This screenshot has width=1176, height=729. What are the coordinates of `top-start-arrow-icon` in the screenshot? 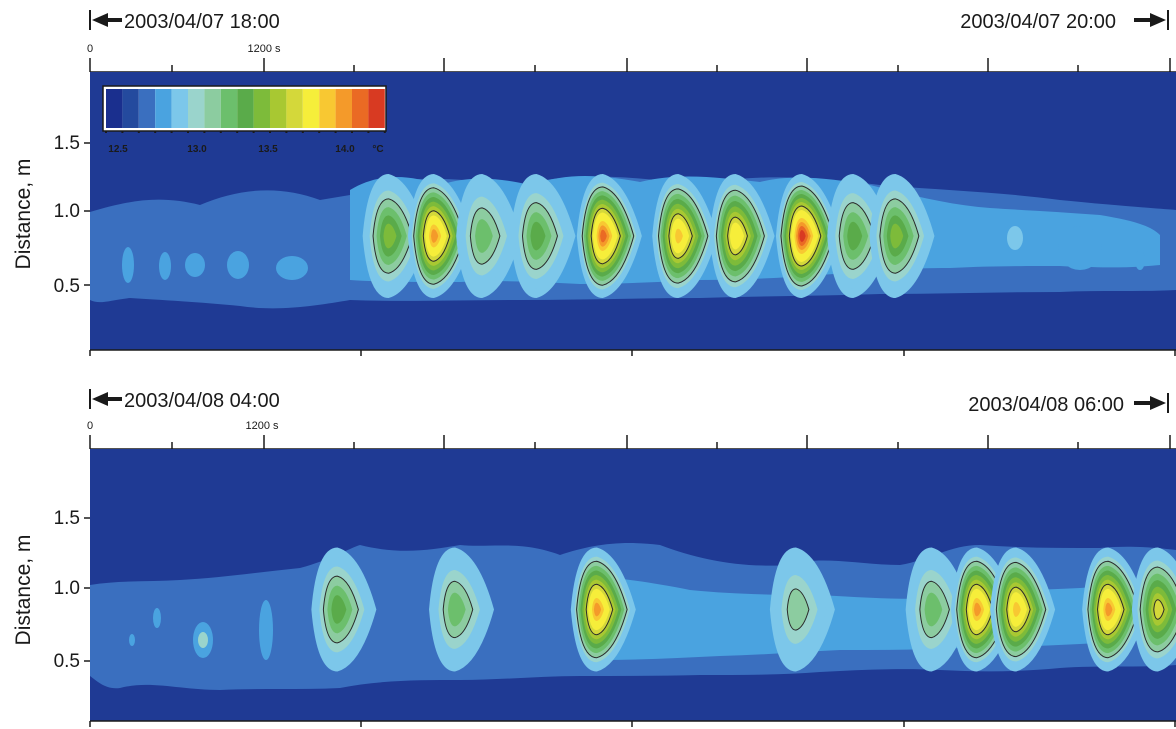 It's located at (107, 20).